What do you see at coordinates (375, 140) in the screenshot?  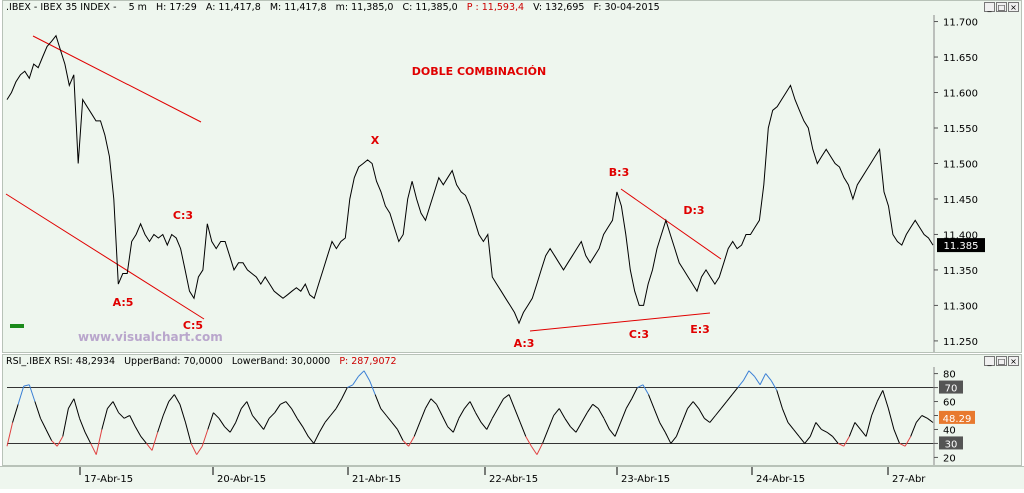 I see `wave-label: X` at bounding box center [375, 140].